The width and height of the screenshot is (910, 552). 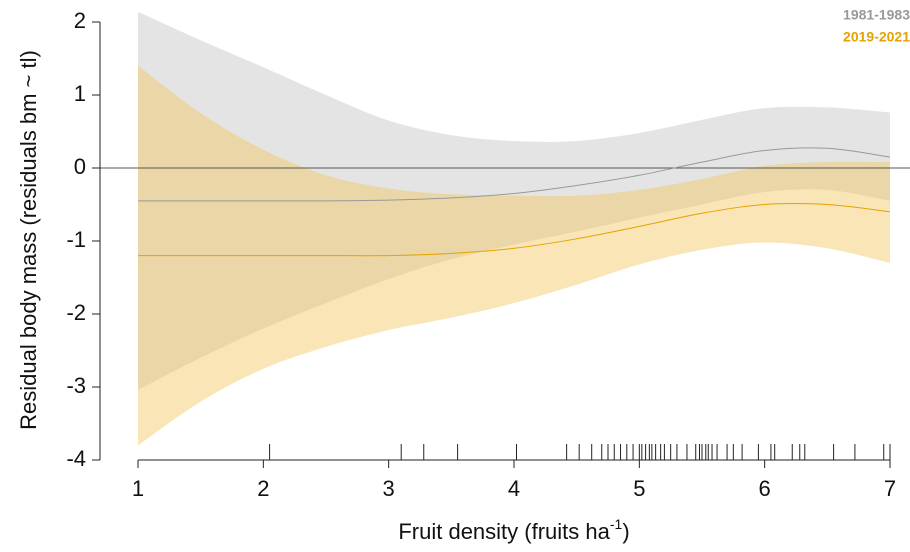 I want to click on legend-label: 1981-1983, so click(x=876, y=15).